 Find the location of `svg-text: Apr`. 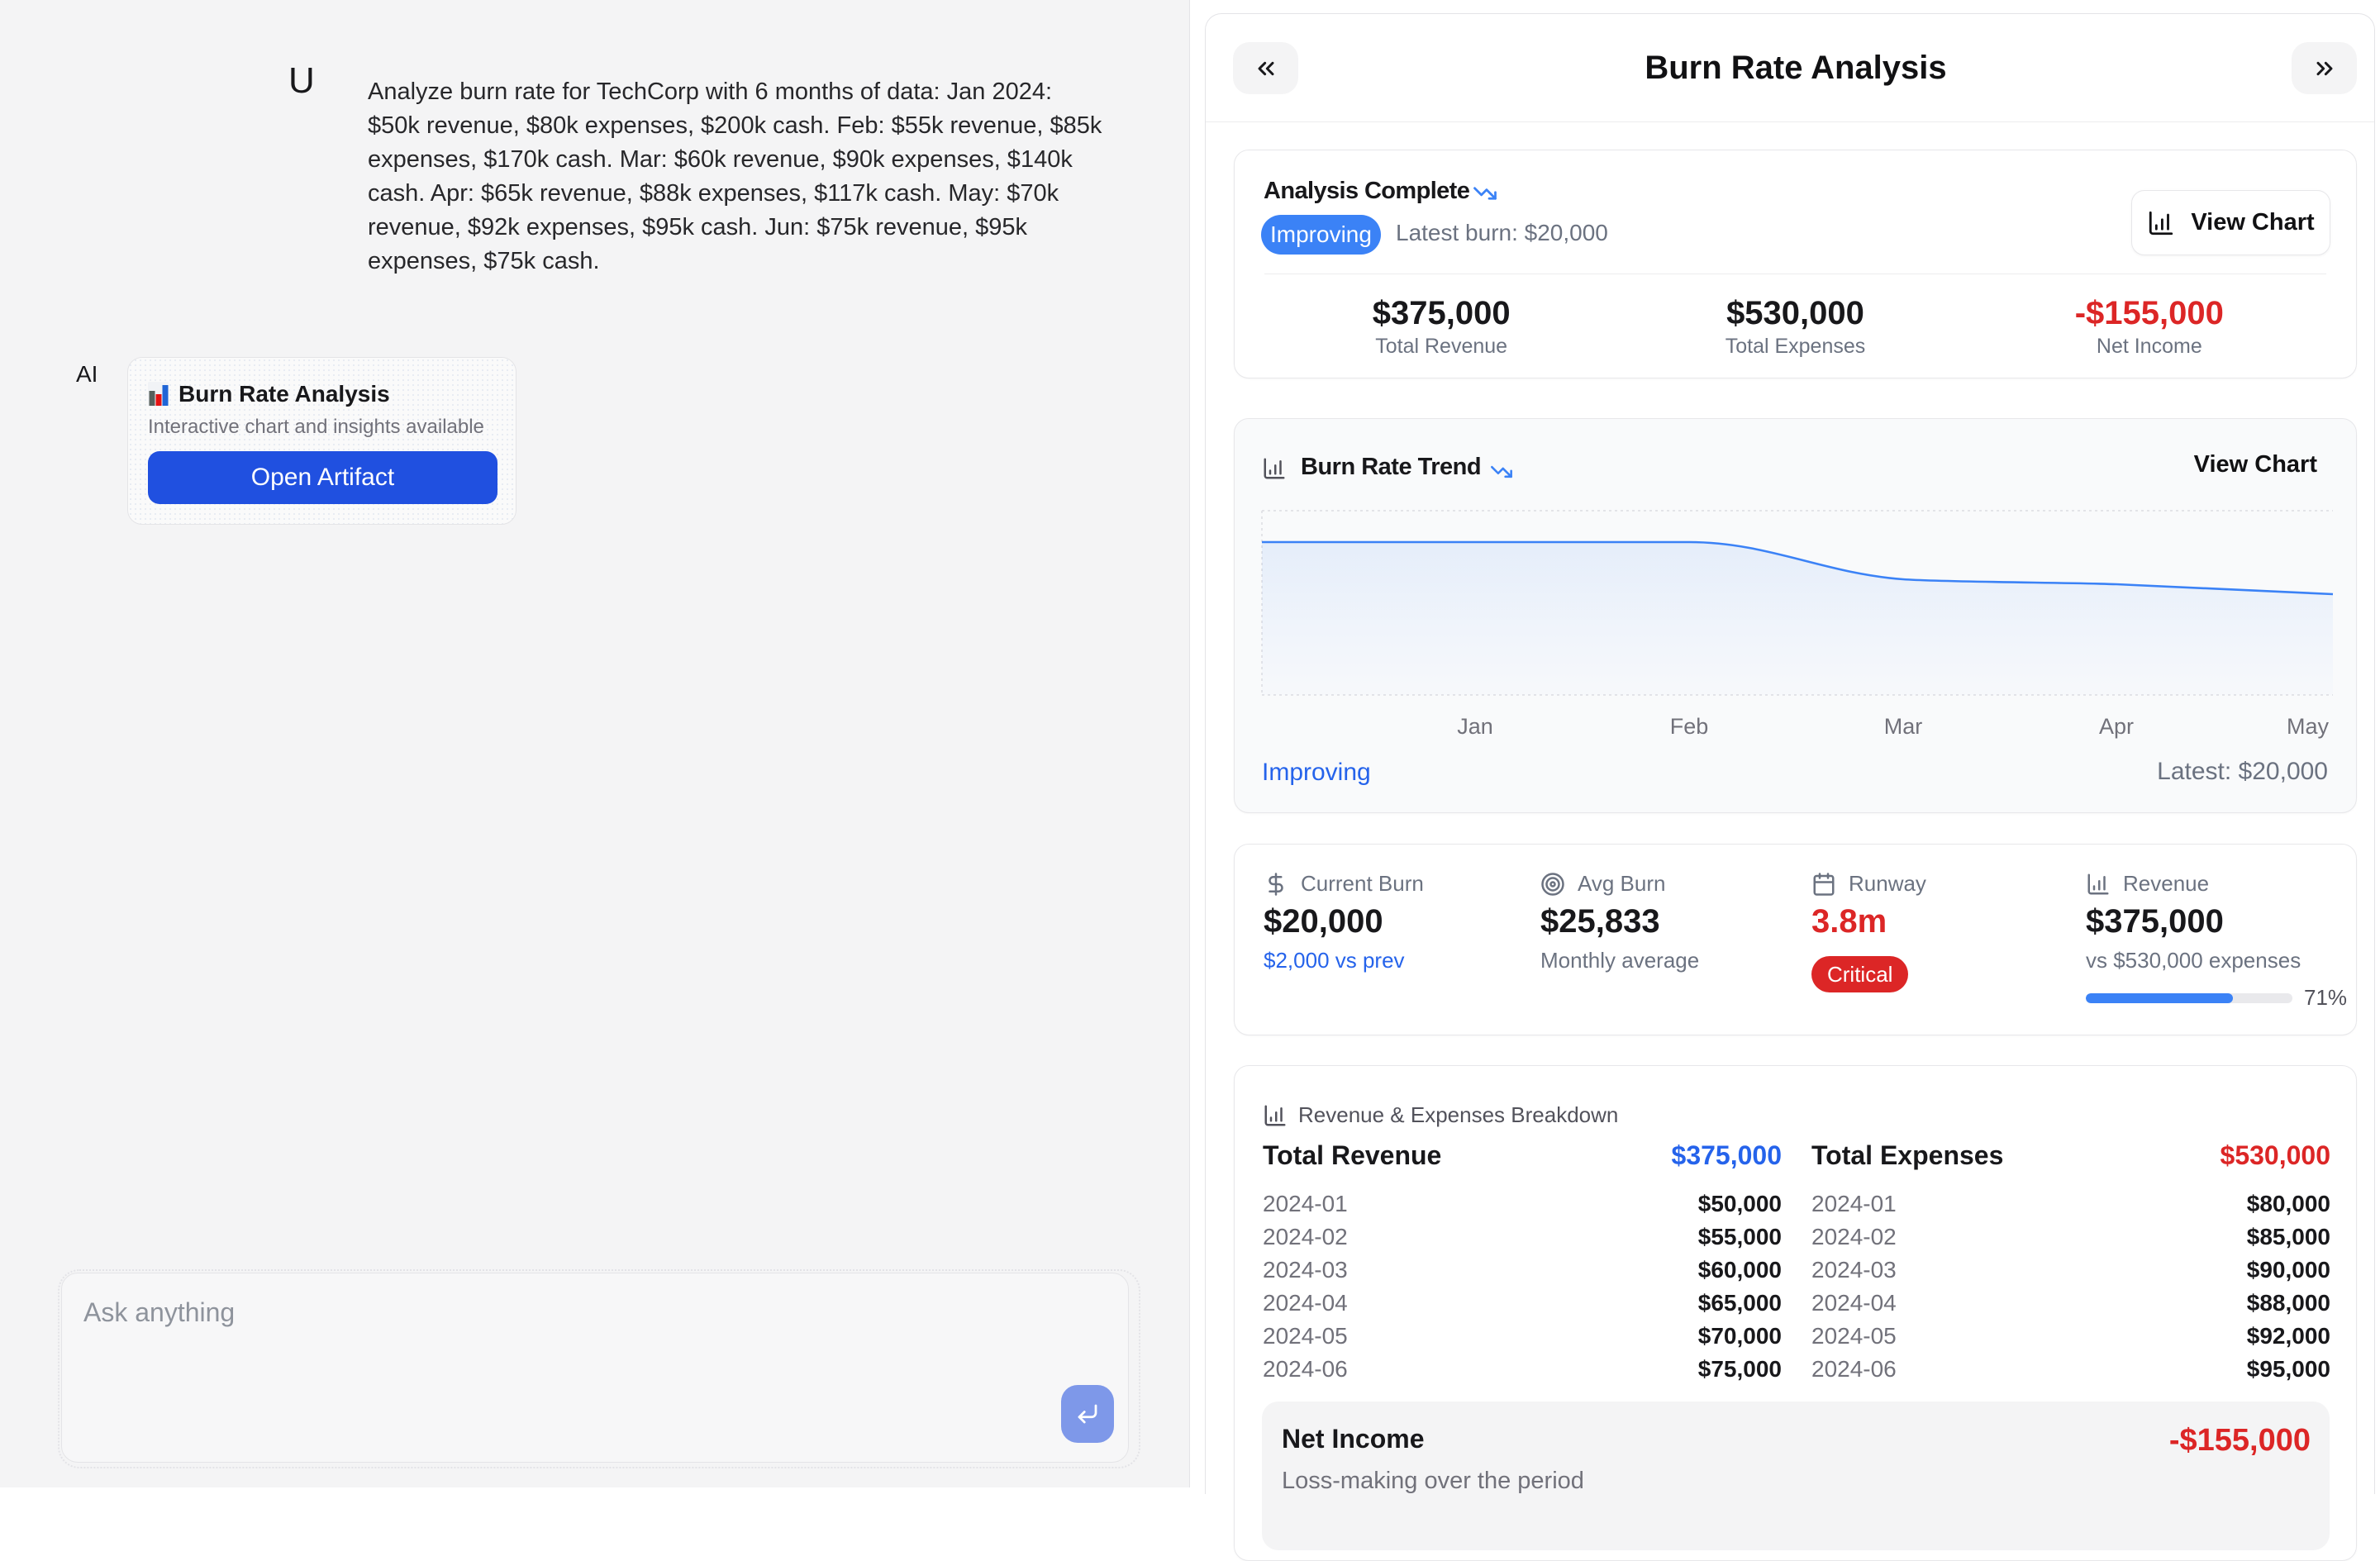

svg-text: Apr is located at coordinates (2116, 726).